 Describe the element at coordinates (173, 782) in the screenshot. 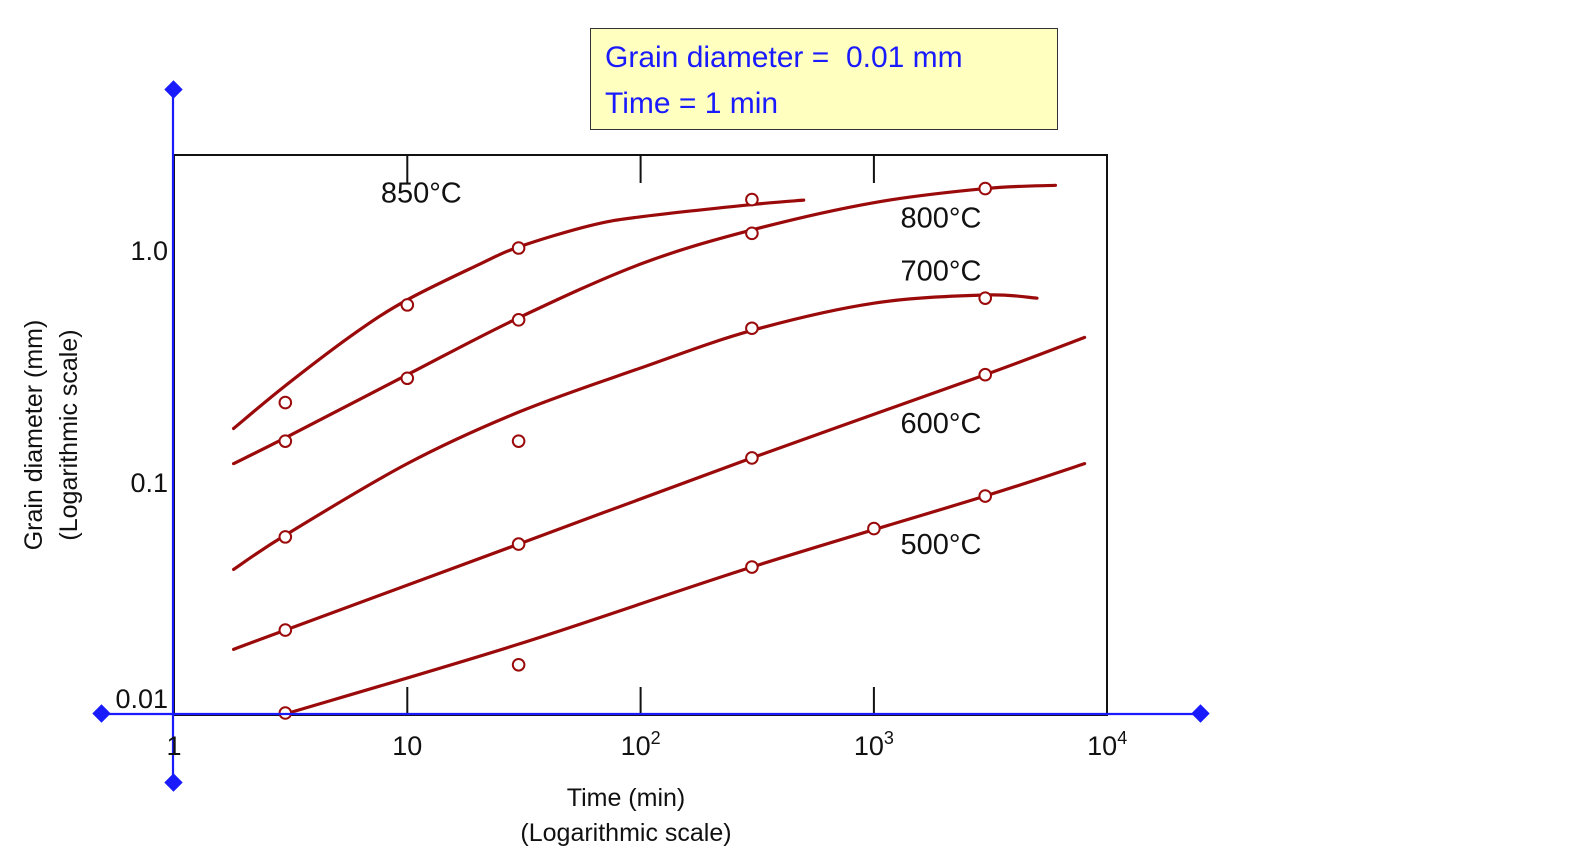

I see `cursor-handle-bottom` at that location.